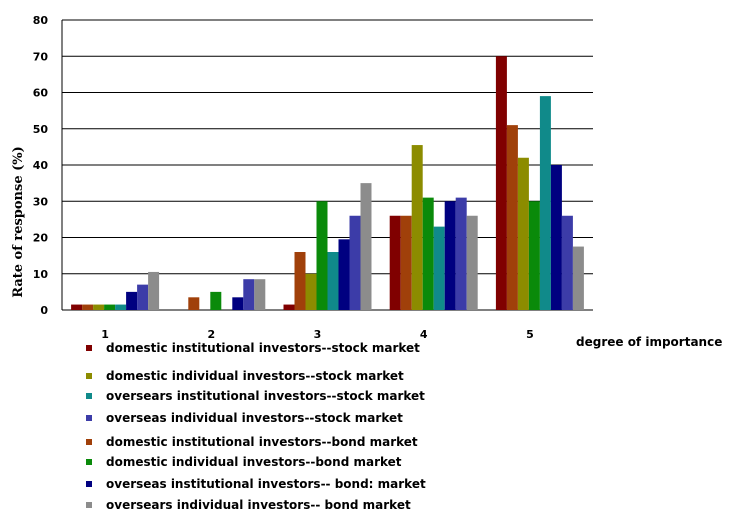 This screenshot has height=513, width=751. I want to click on y-tick-label: 80, so click(41, 20).